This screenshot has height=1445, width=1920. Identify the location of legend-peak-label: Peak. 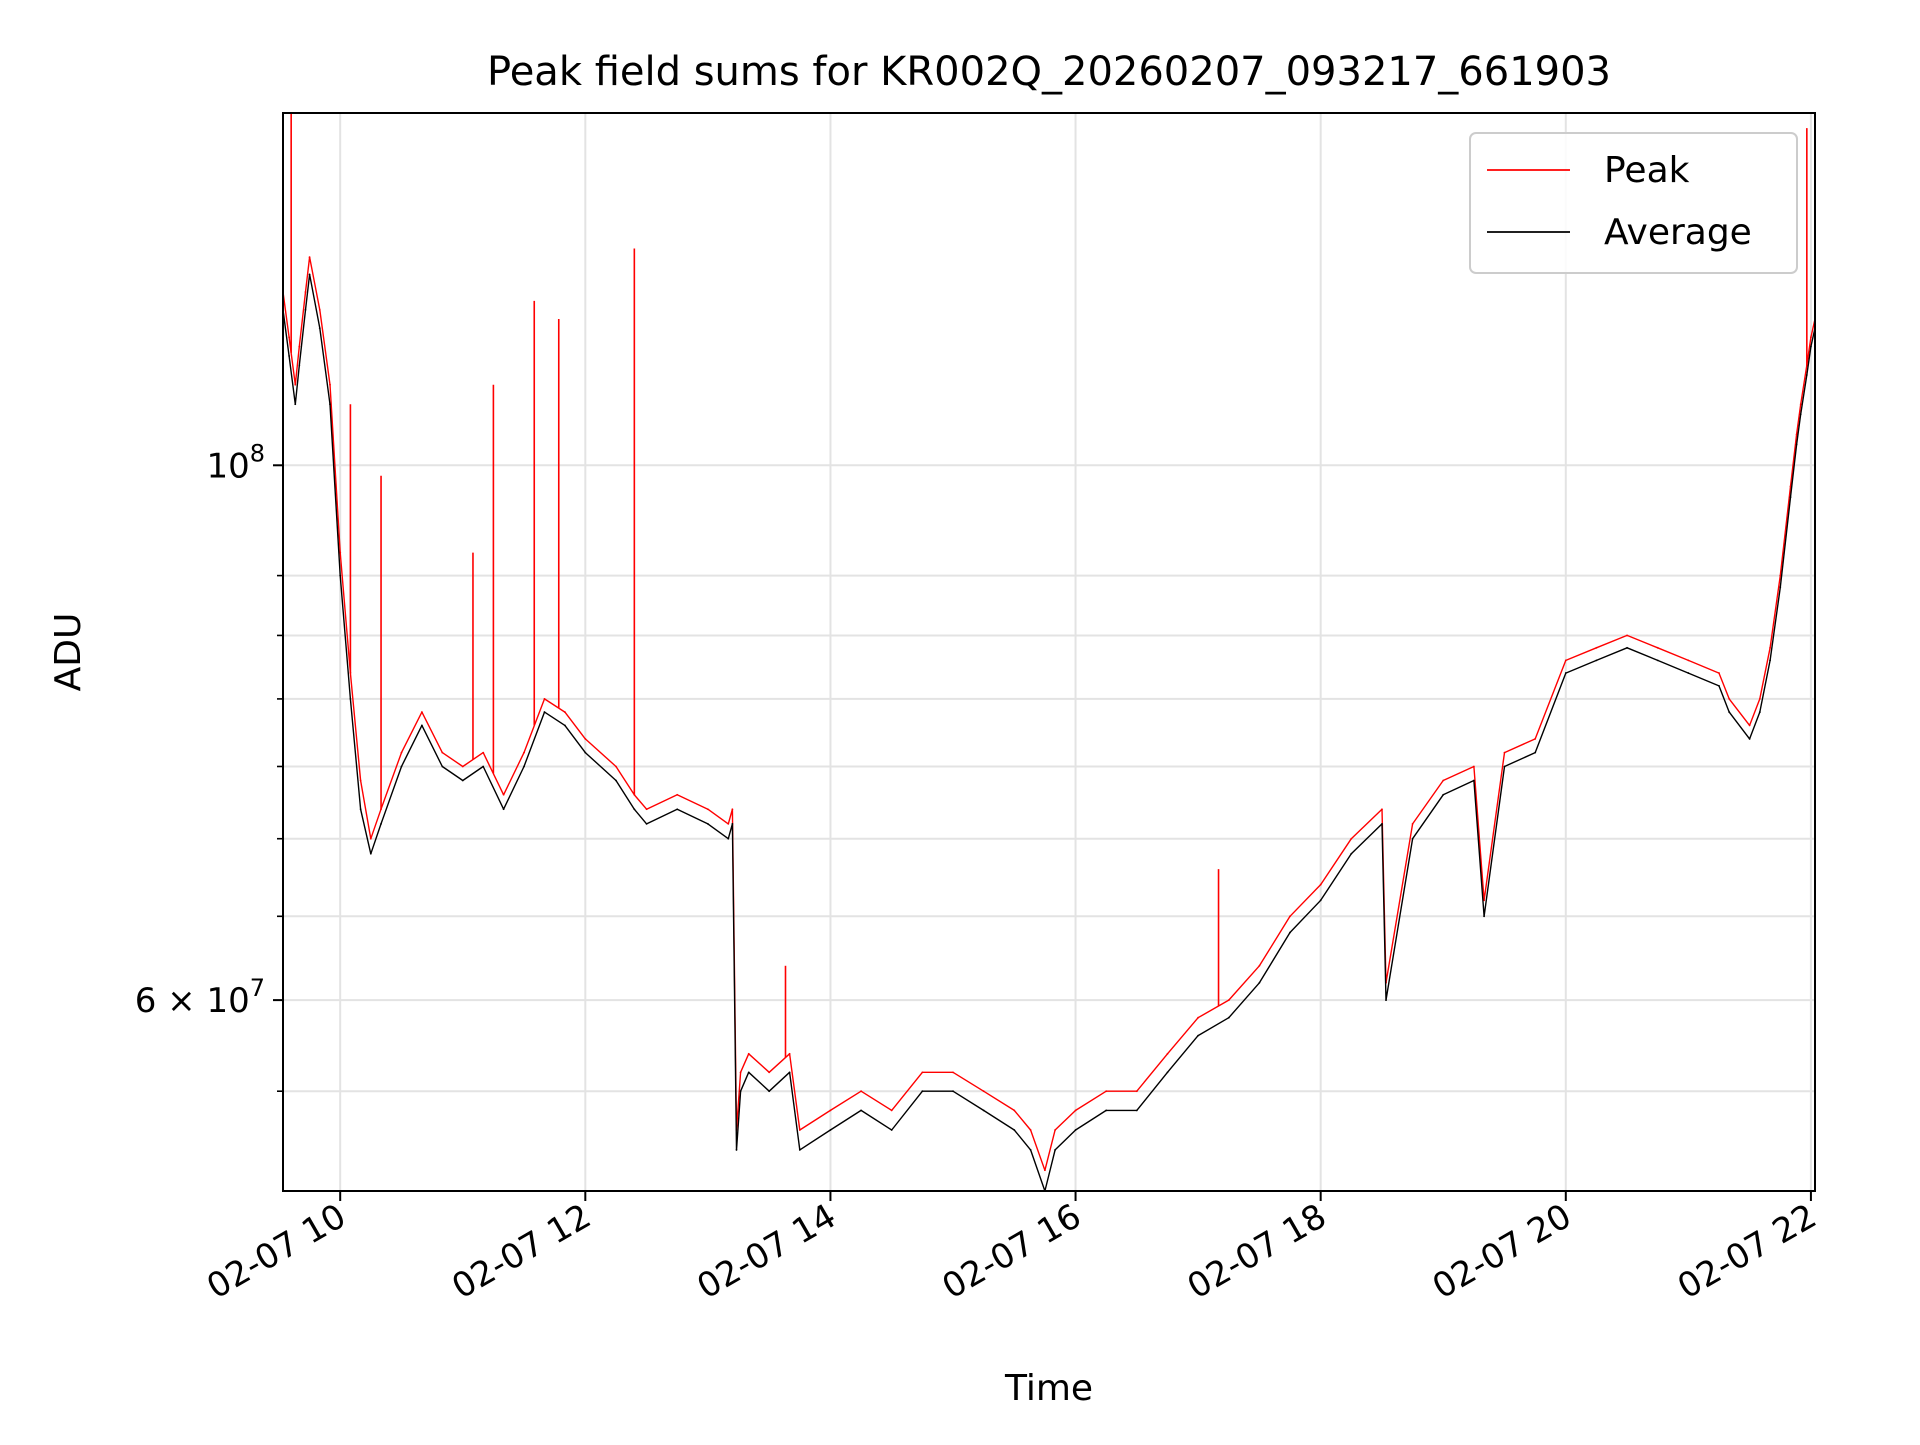
(1647, 170).